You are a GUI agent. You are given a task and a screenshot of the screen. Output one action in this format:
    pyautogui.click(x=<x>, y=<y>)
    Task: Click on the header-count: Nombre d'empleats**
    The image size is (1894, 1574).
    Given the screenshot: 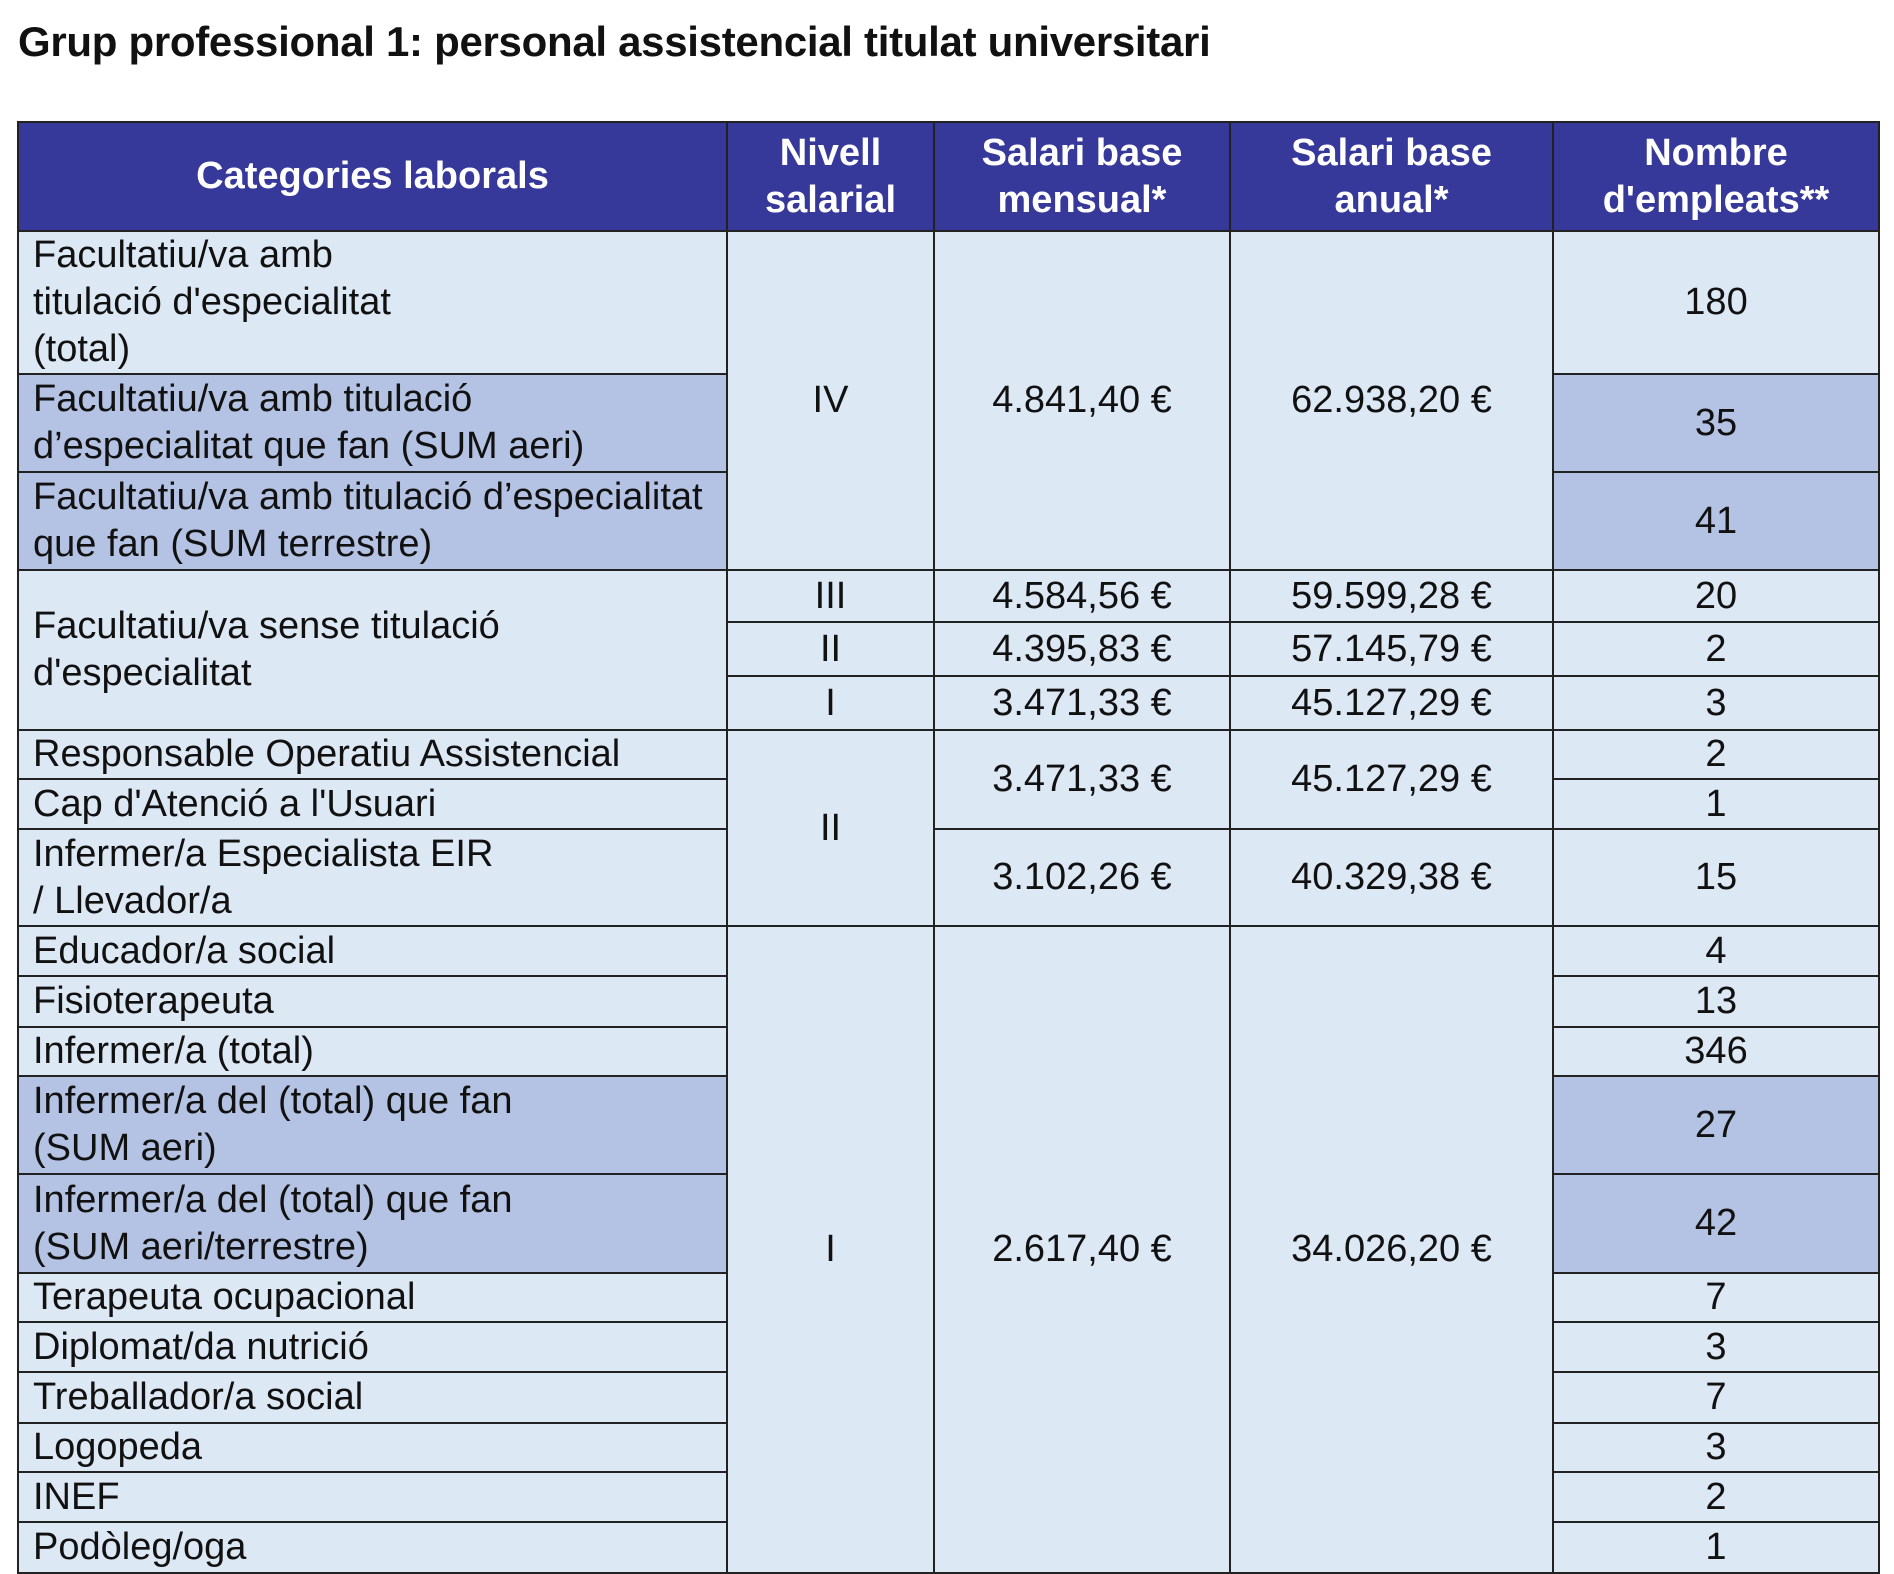 What is the action you would take?
    pyautogui.click(x=1716, y=176)
    